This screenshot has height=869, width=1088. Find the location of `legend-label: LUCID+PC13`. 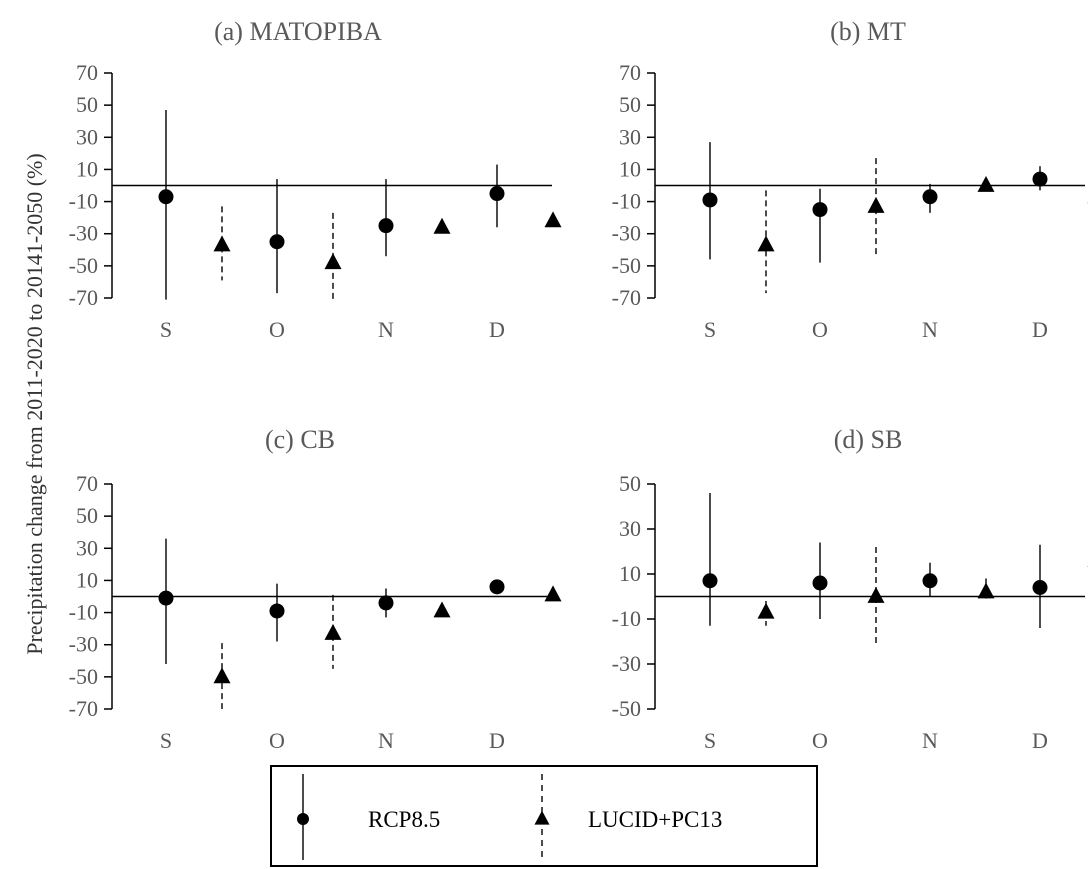

legend-label: LUCID+PC13 is located at coordinates (655, 819).